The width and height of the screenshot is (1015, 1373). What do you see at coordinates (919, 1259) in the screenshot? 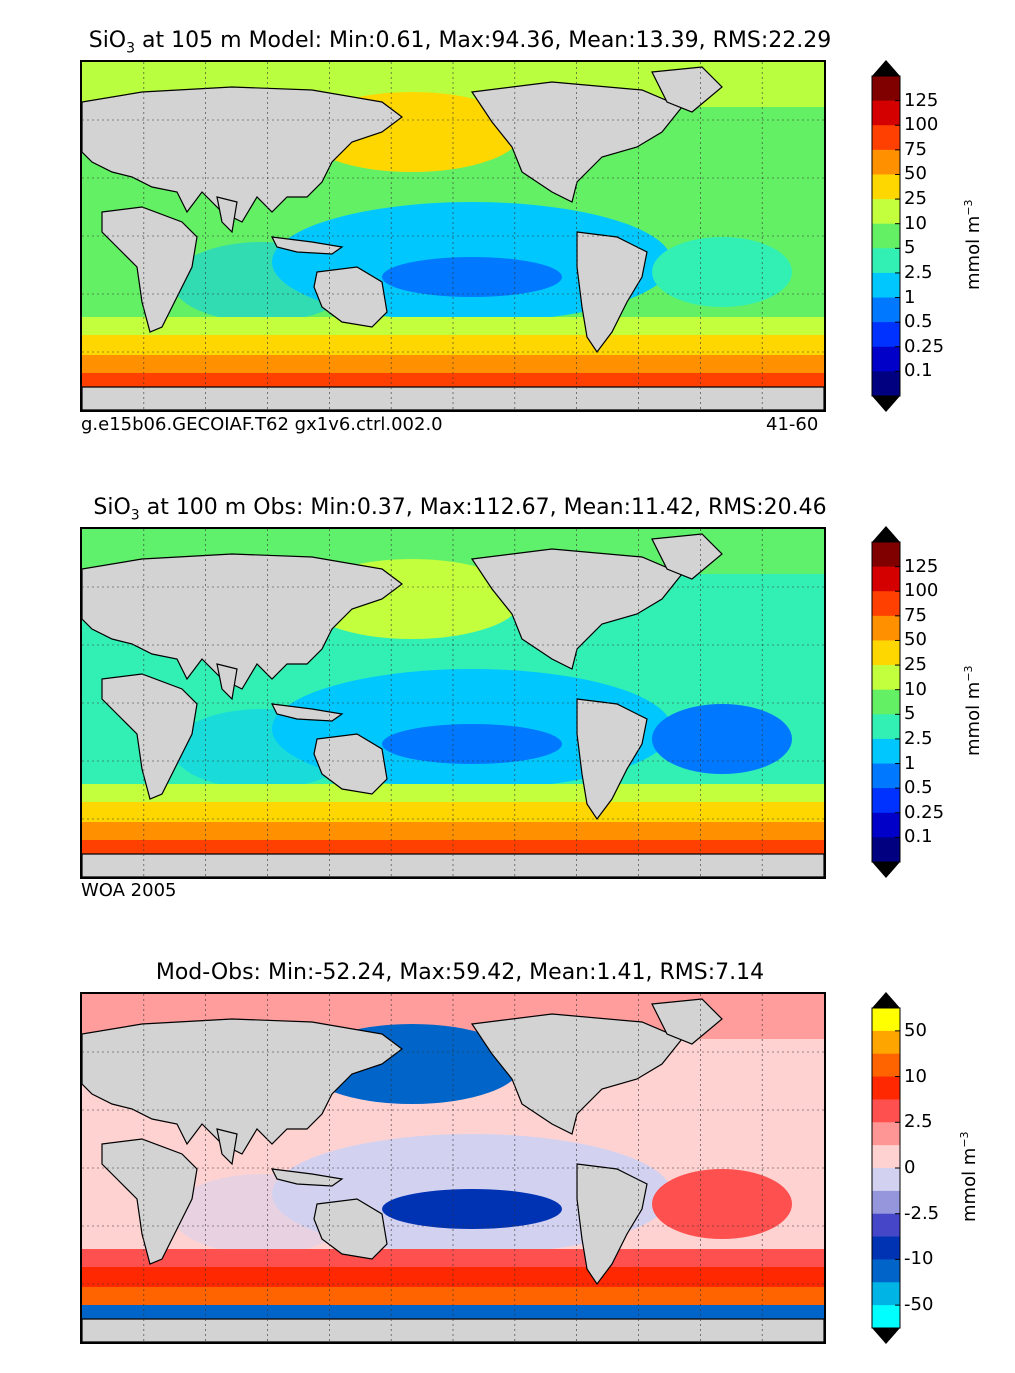
I see `colorbar-tick-label: -10` at bounding box center [919, 1259].